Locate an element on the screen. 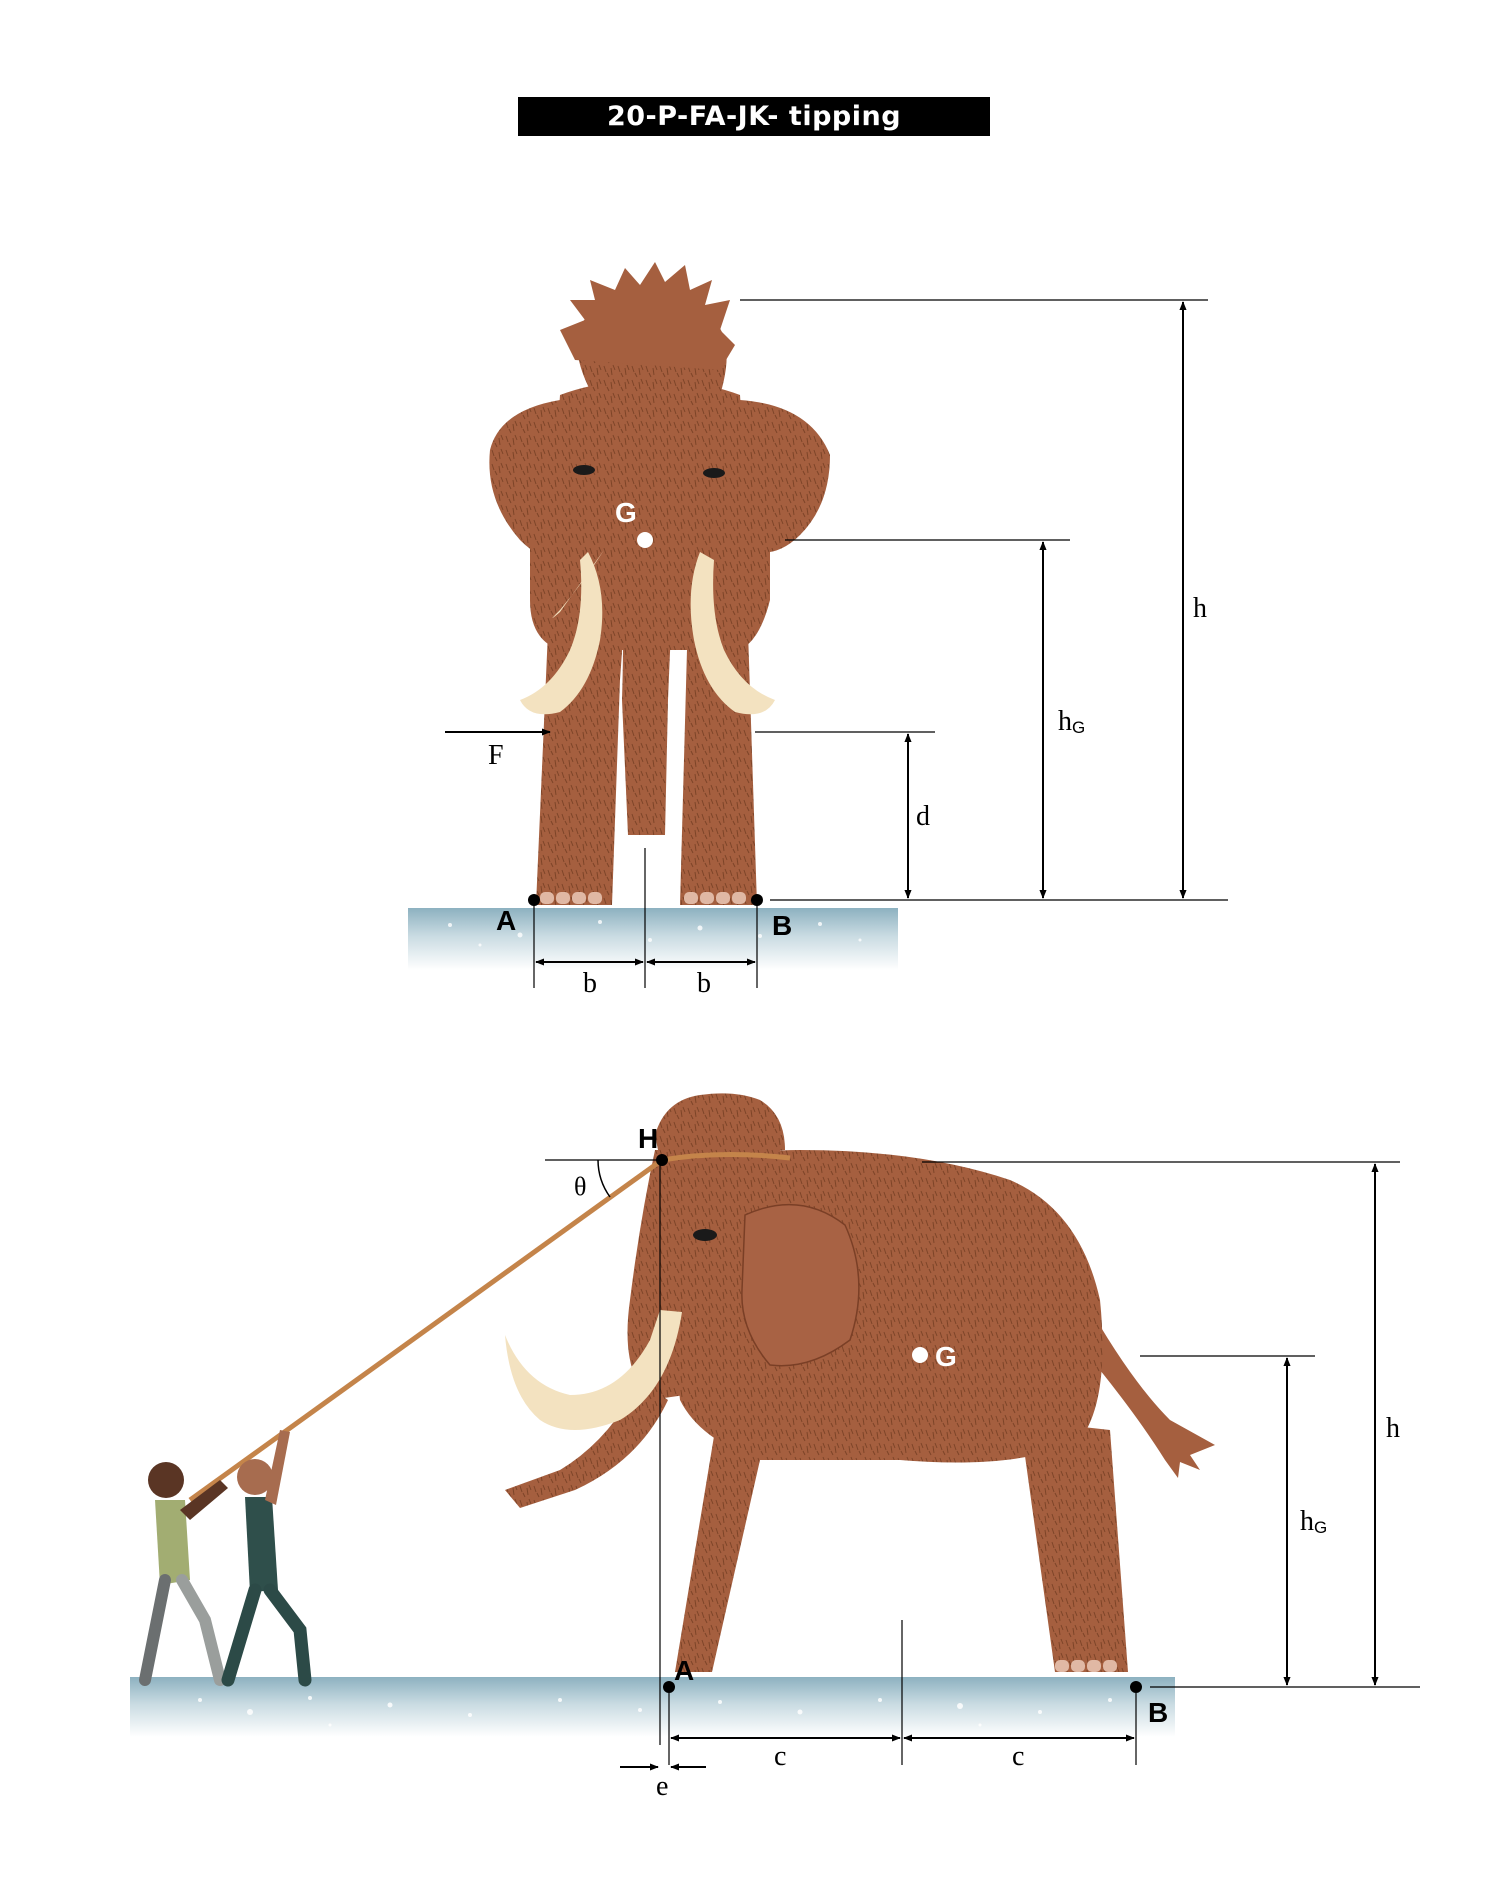 The width and height of the screenshot is (1500, 1901). dim-hg-side-label: hG is located at coordinates (1313, 1521).